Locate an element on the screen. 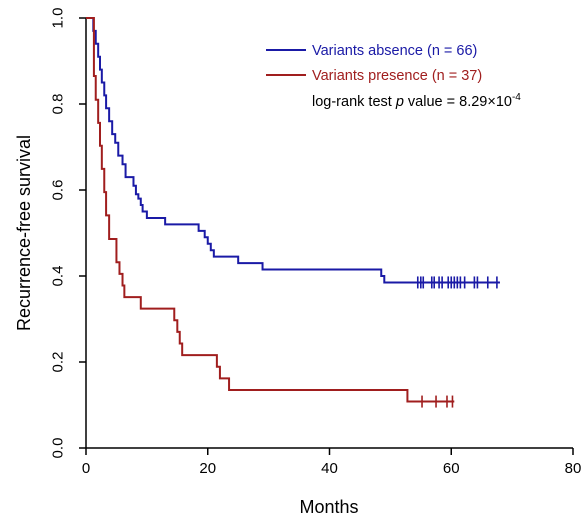 This screenshot has width=585, height=522. x-tick-label: 80 is located at coordinates (573, 468).